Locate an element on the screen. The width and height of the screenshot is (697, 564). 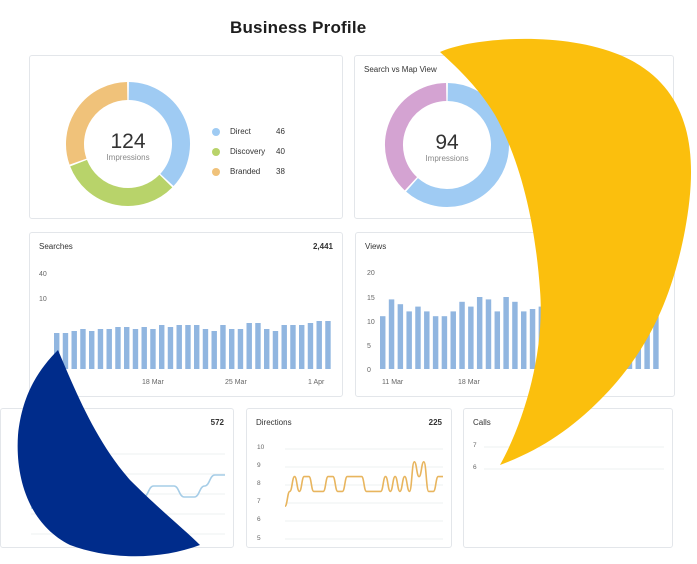
card-total: 225 is located at coordinates (435, 422).